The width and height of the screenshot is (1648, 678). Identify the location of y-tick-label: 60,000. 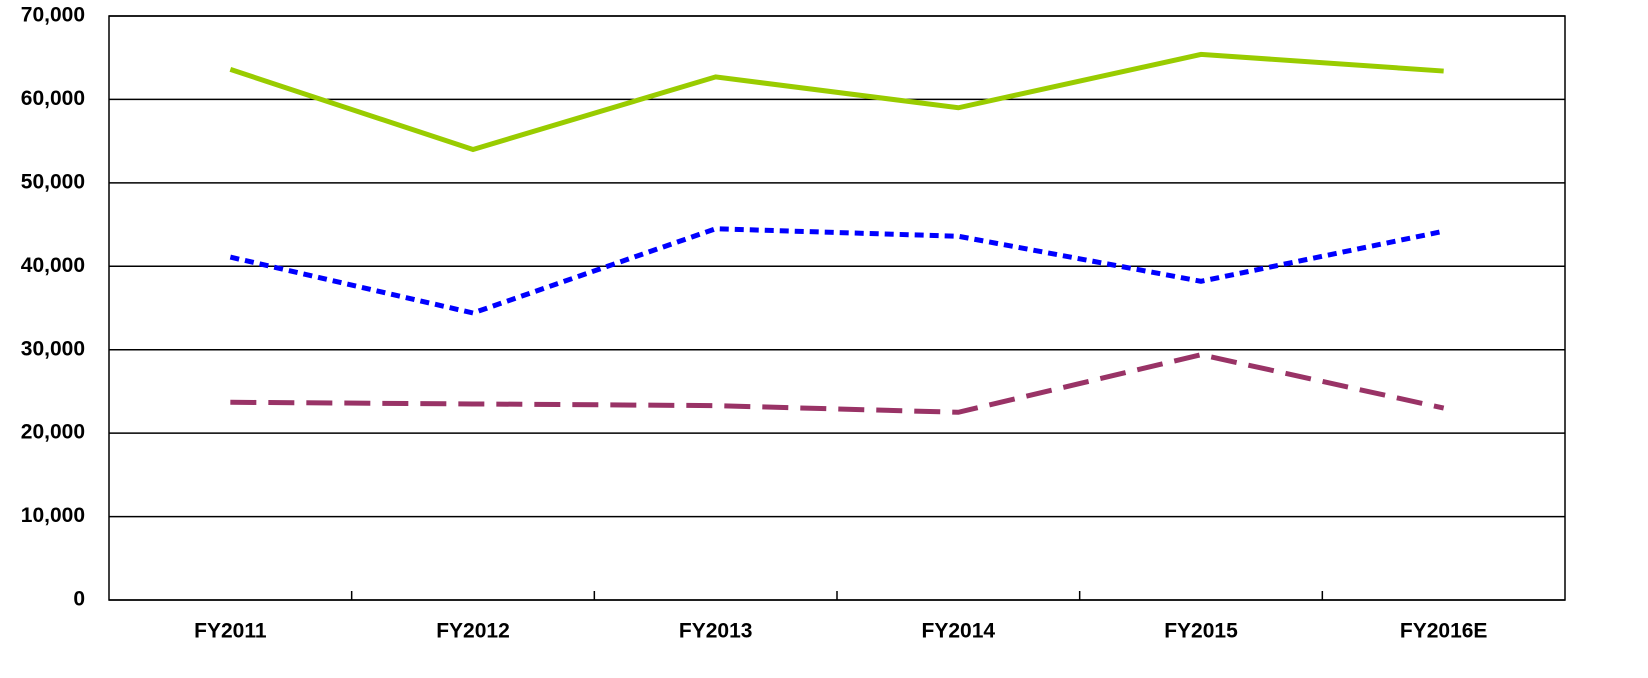
(53, 98).